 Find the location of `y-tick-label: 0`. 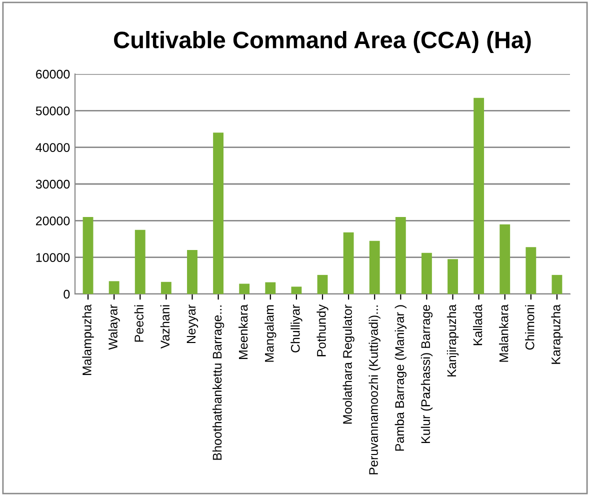

y-tick-label: 0 is located at coordinates (67, 294).